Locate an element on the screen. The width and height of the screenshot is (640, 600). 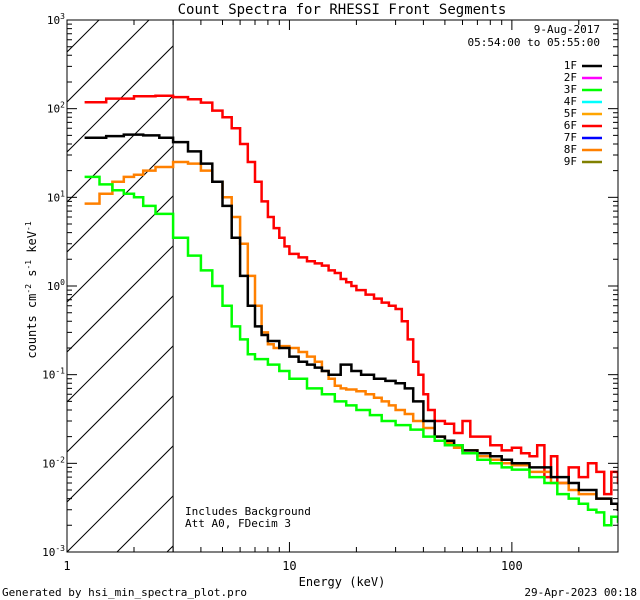
footer-generated-by: Generated by hsi_min_spectra_plot.pro is located at coordinates (124, 592).